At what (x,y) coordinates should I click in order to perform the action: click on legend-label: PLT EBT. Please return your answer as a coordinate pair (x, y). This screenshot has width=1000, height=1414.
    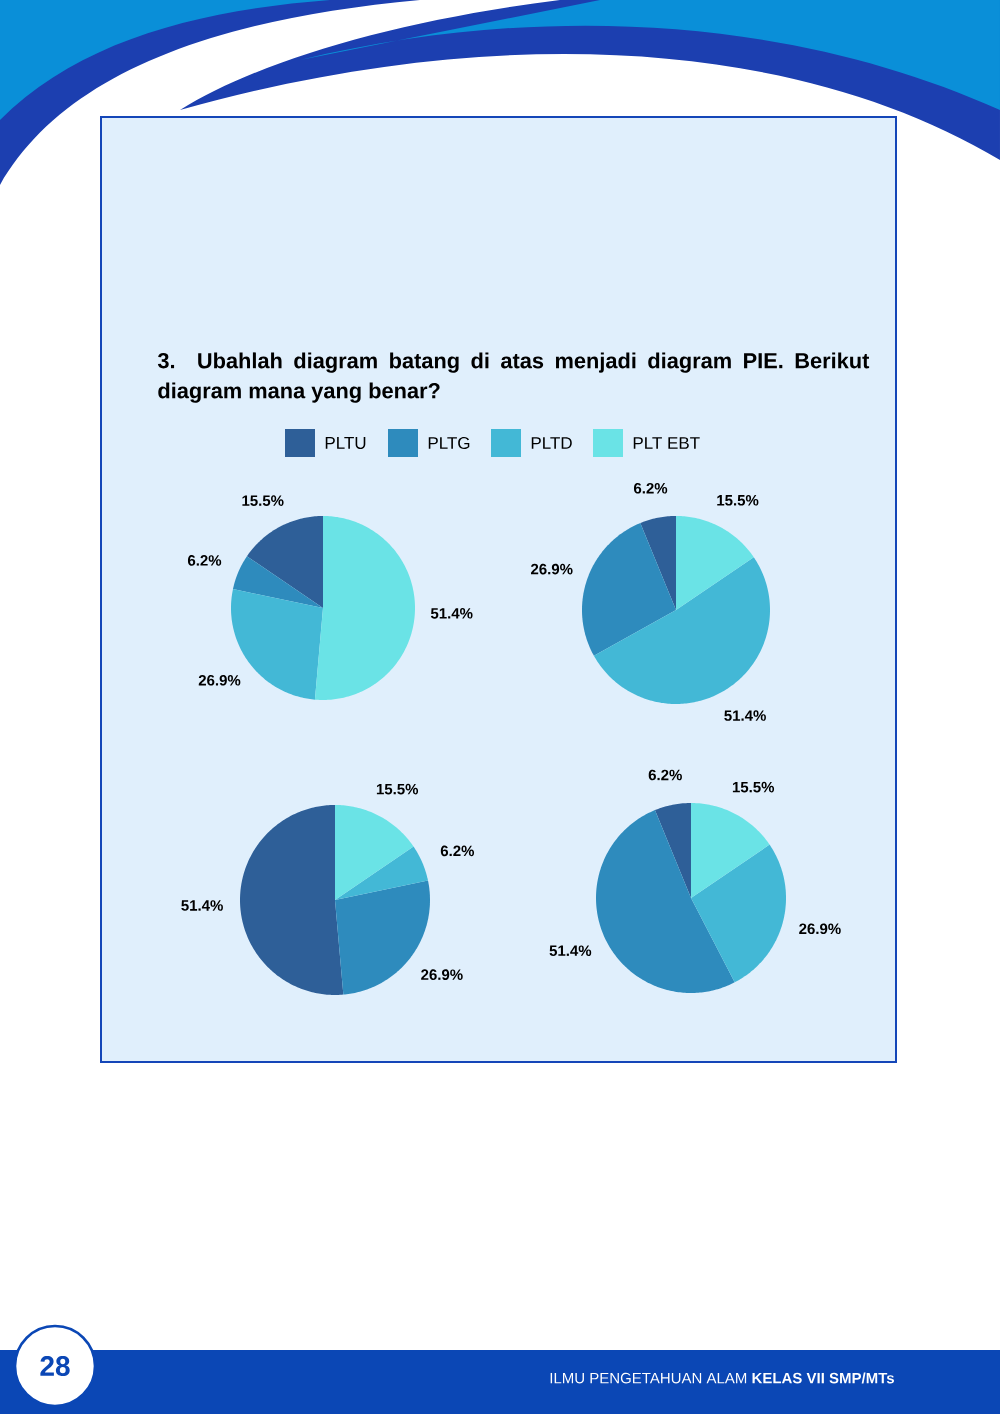
    Looking at the image, I should click on (666, 443).